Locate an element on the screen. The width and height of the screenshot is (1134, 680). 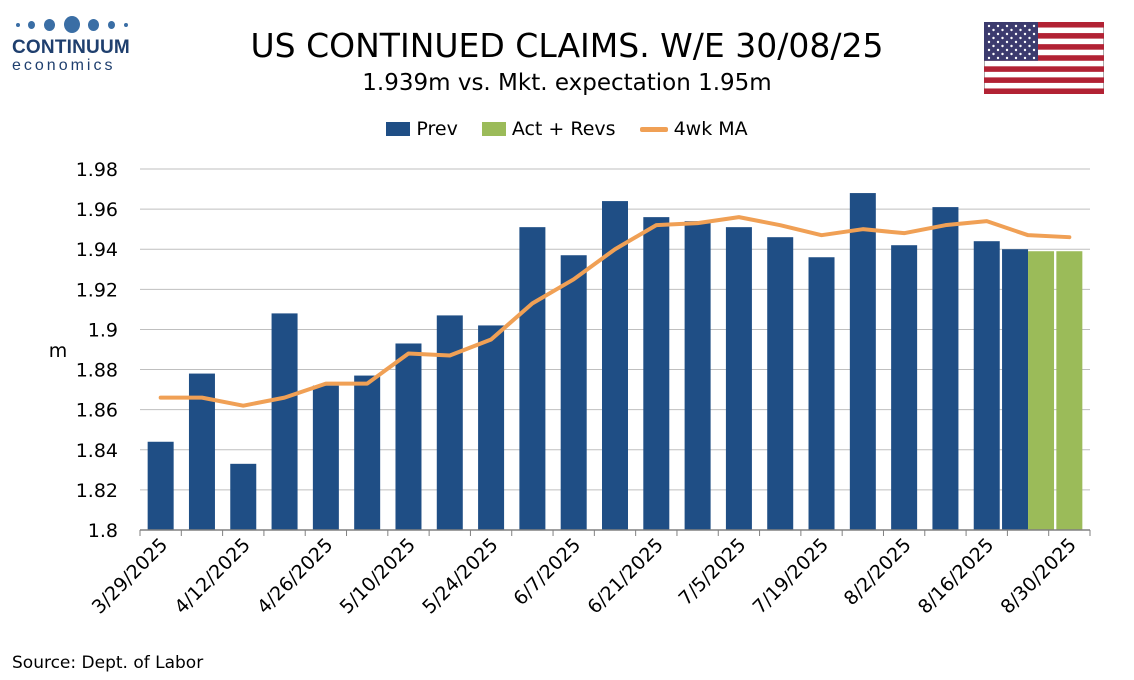
x-tick-label: 3/29/2025 is located at coordinates (130, 576).